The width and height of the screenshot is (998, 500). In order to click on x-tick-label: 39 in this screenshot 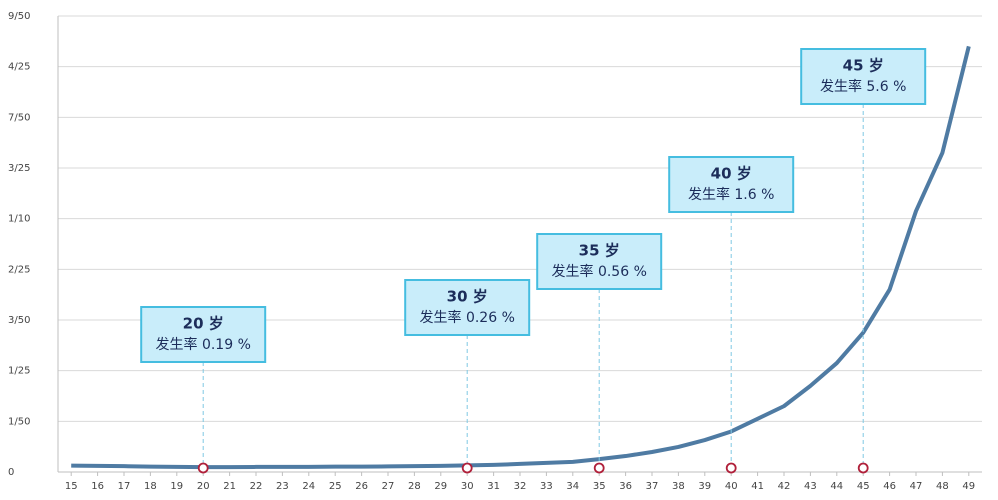, I will do `click(704, 486)`.